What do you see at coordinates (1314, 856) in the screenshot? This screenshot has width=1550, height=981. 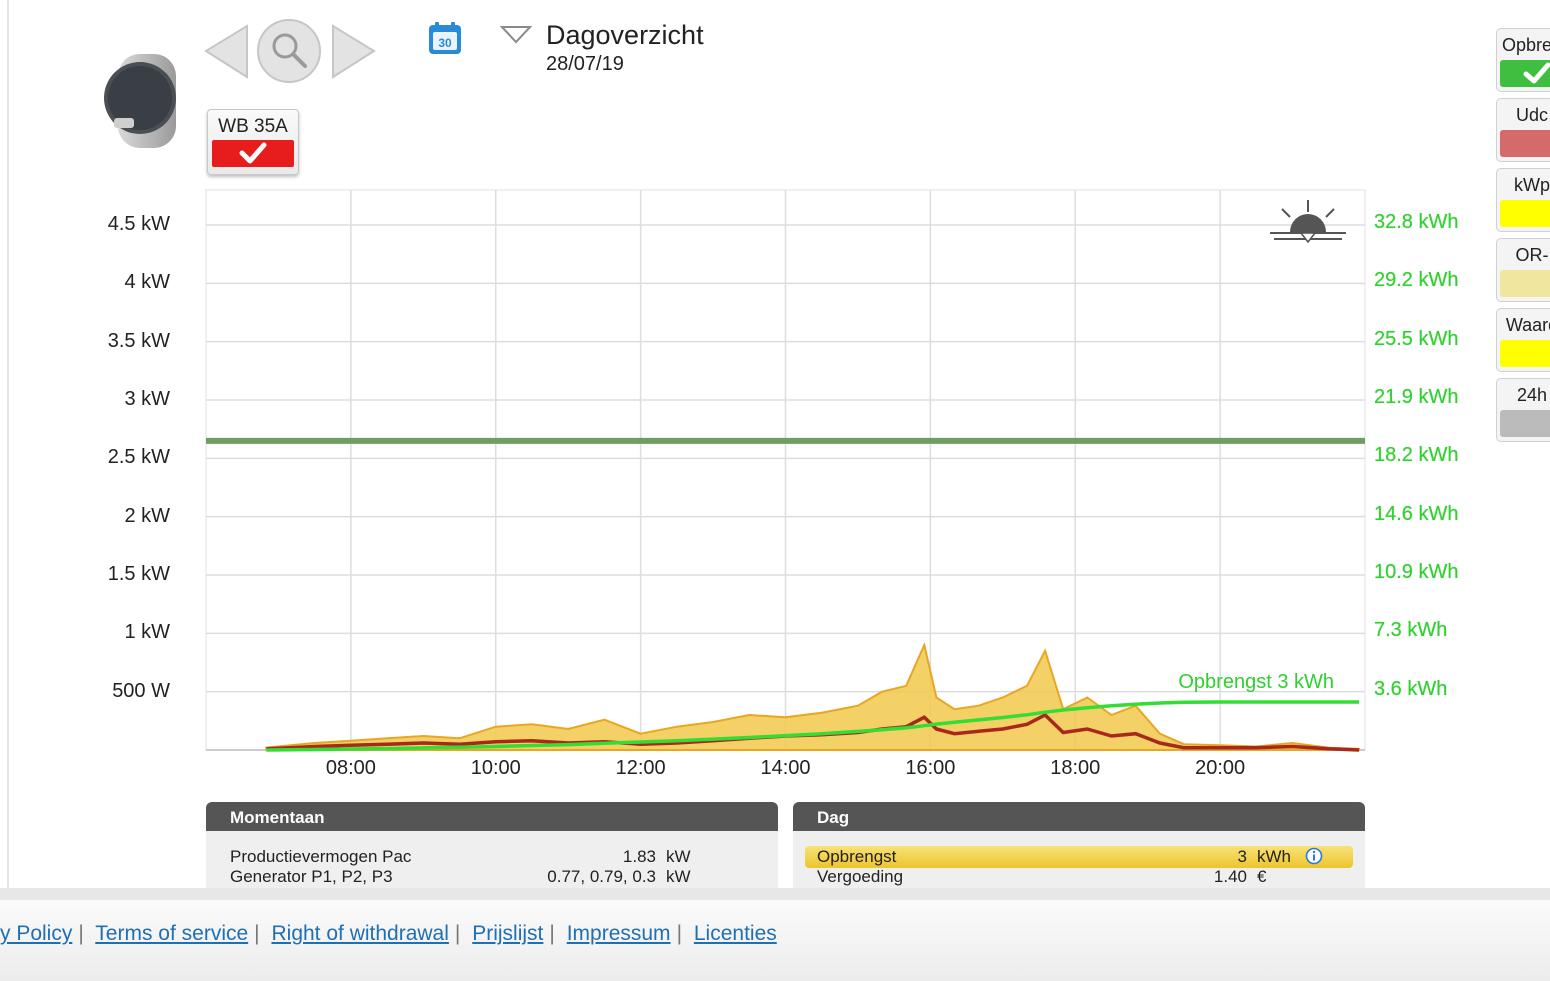 I see `info-icon` at bounding box center [1314, 856].